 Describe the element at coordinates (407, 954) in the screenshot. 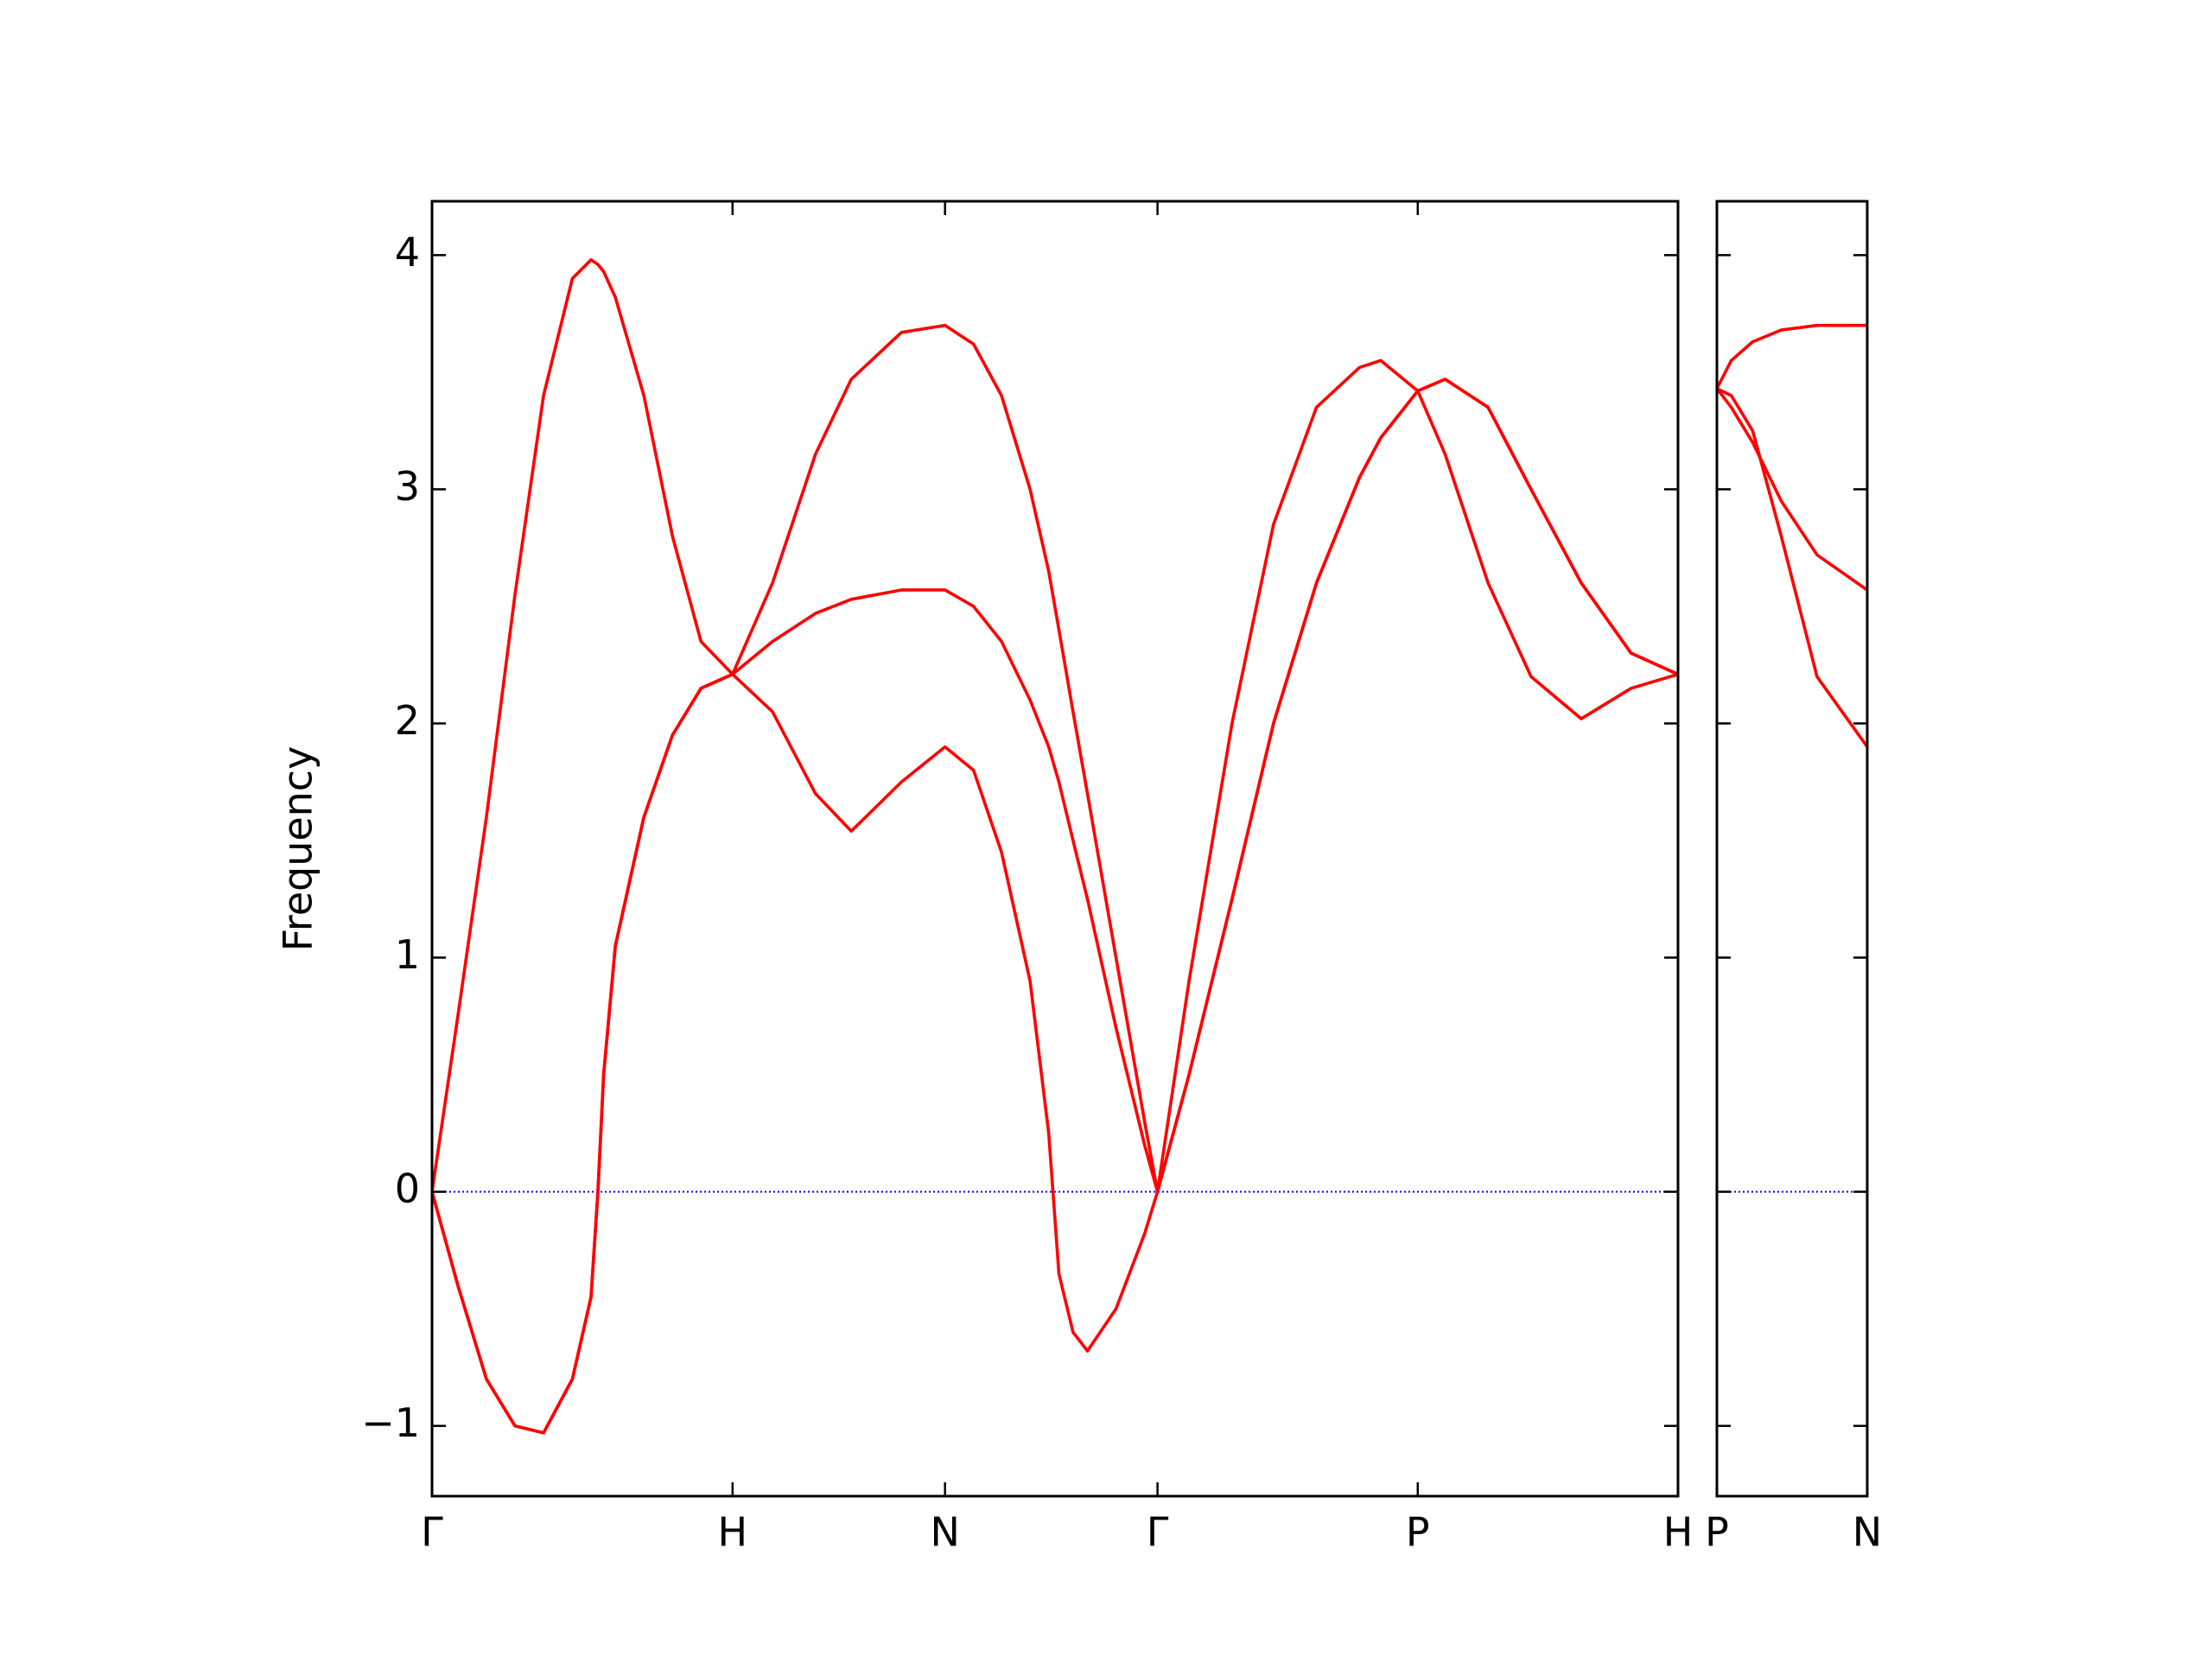

I see `y-tick-label: 1` at that location.